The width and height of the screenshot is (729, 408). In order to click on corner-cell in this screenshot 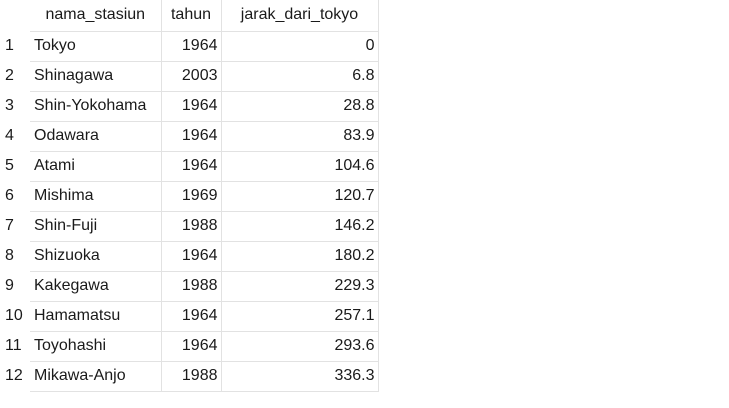, I will do `click(15, 15)`.